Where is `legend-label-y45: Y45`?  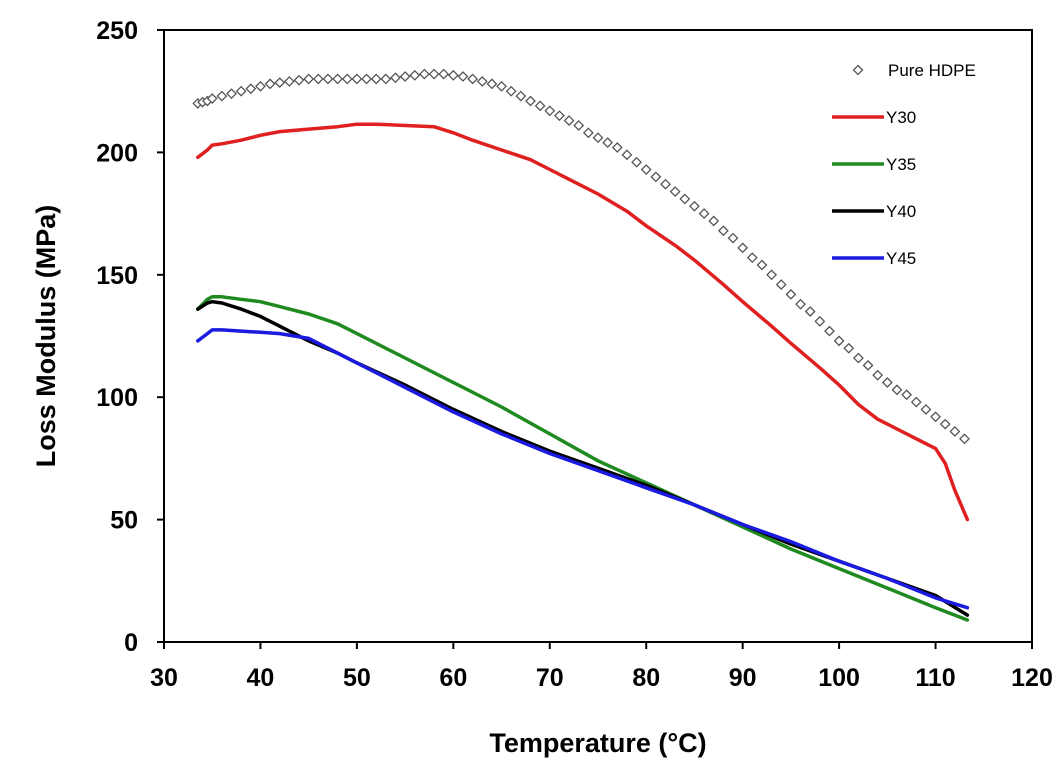 legend-label-y45: Y45 is located at coordinates (901, 258).